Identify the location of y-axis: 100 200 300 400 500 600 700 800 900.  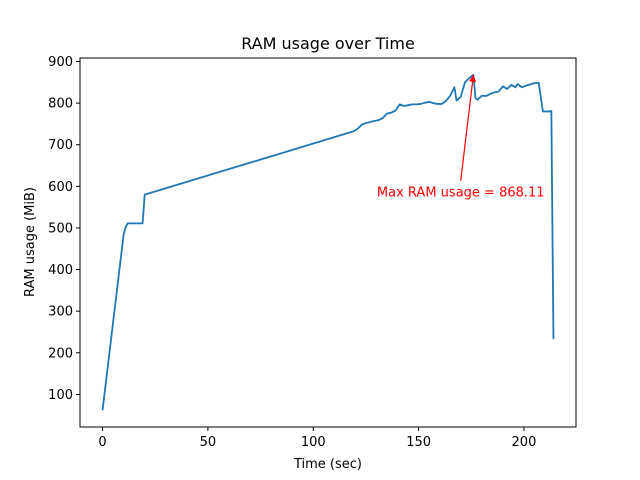
(64, 229).